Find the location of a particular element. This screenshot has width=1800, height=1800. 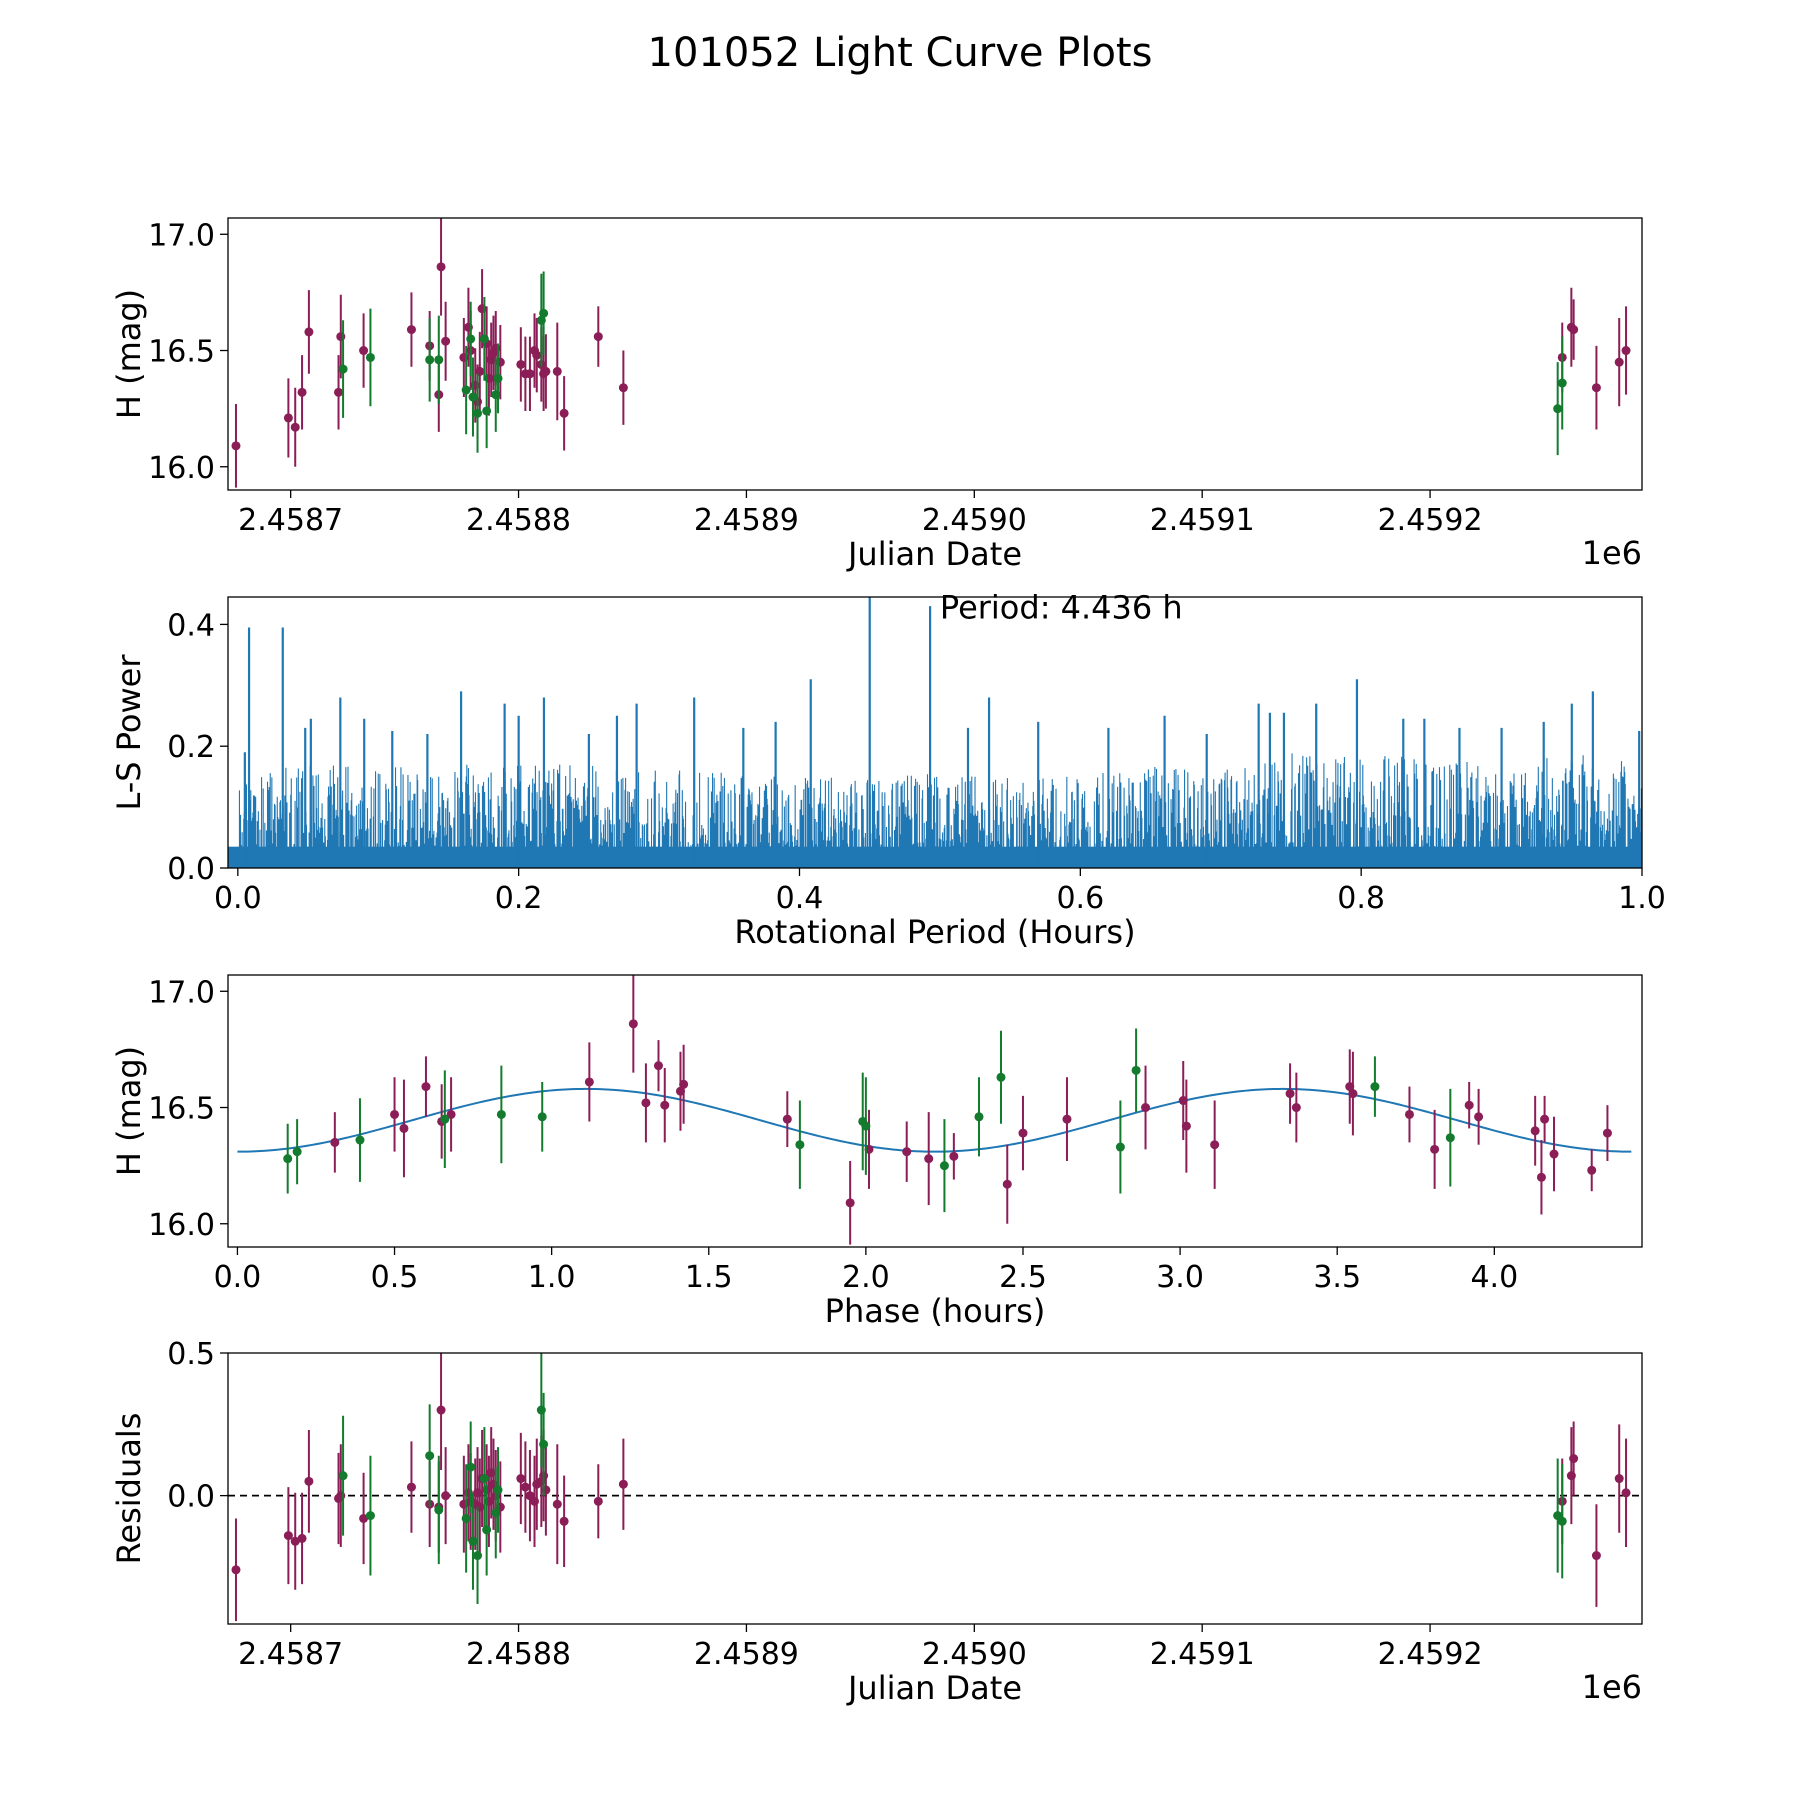

x-tick-label: 3.5 is located at coordinates (1337, 1277).